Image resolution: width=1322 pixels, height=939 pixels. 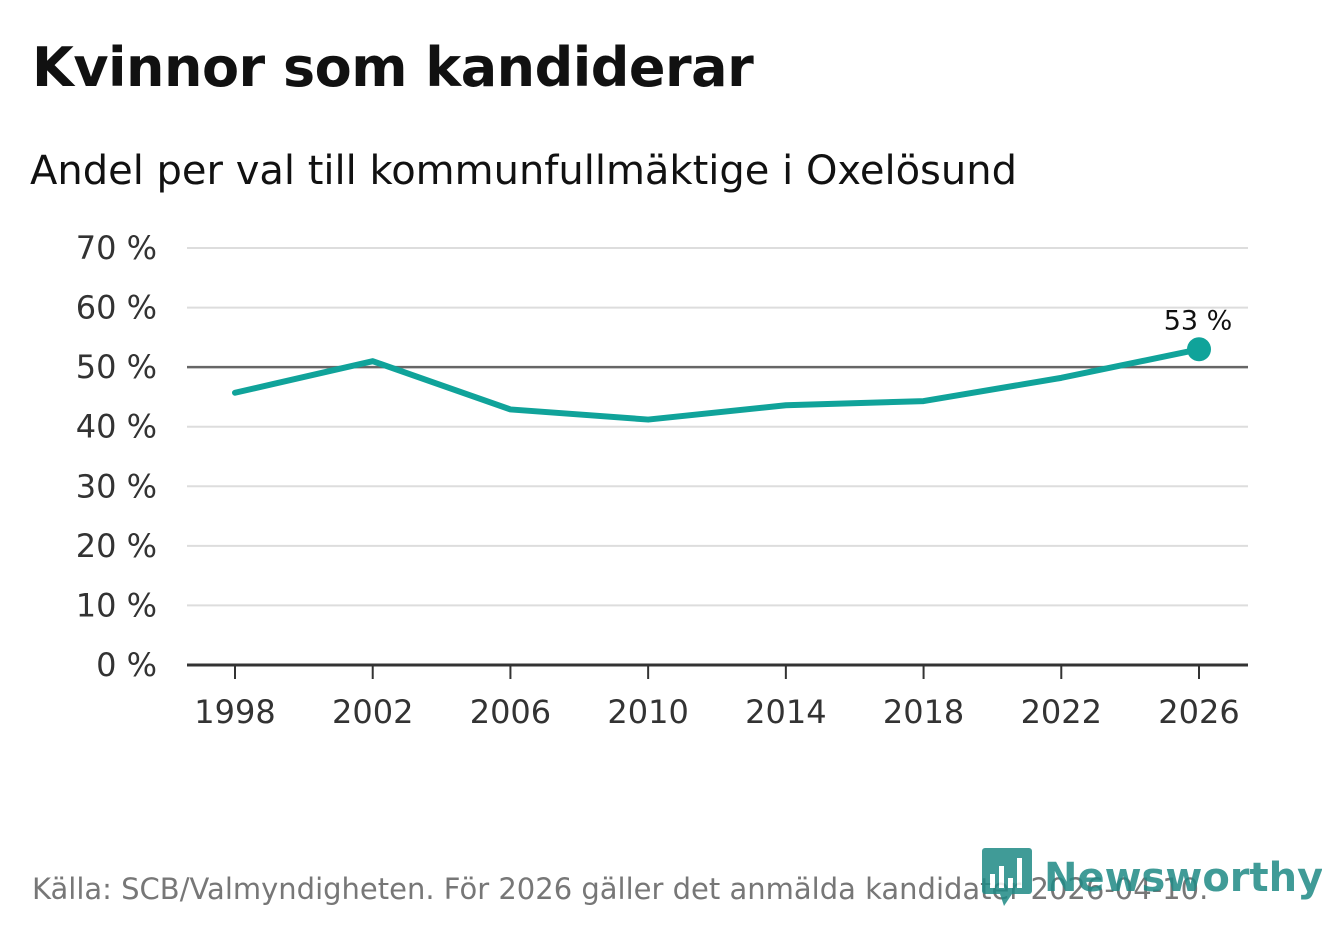 What do you see at coordinates (116, 248) in the screenshot?
I see `y-tick-label: 70 %` at bounding box center [116, 248].